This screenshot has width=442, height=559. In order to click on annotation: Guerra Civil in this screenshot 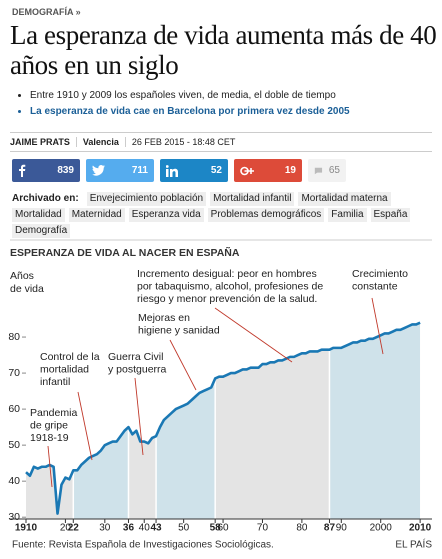, I will do `click(135, 357)`.